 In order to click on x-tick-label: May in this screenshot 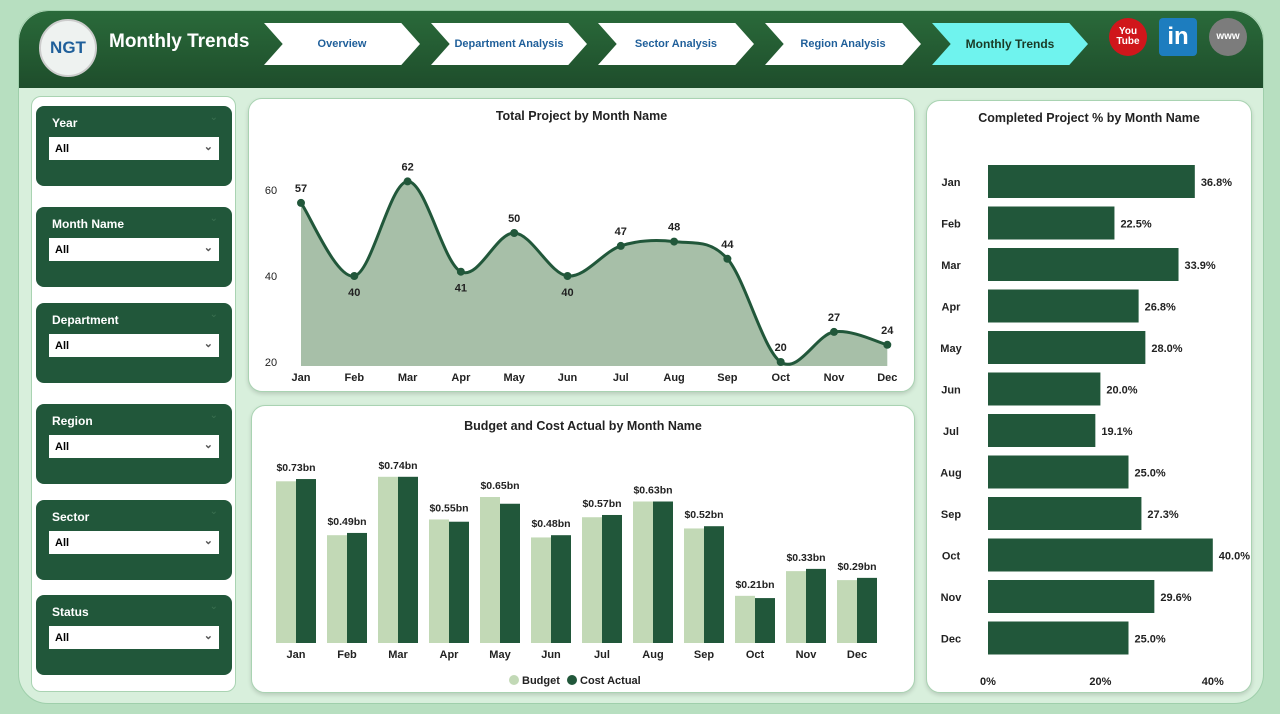, I will do `click(500, 655)`.